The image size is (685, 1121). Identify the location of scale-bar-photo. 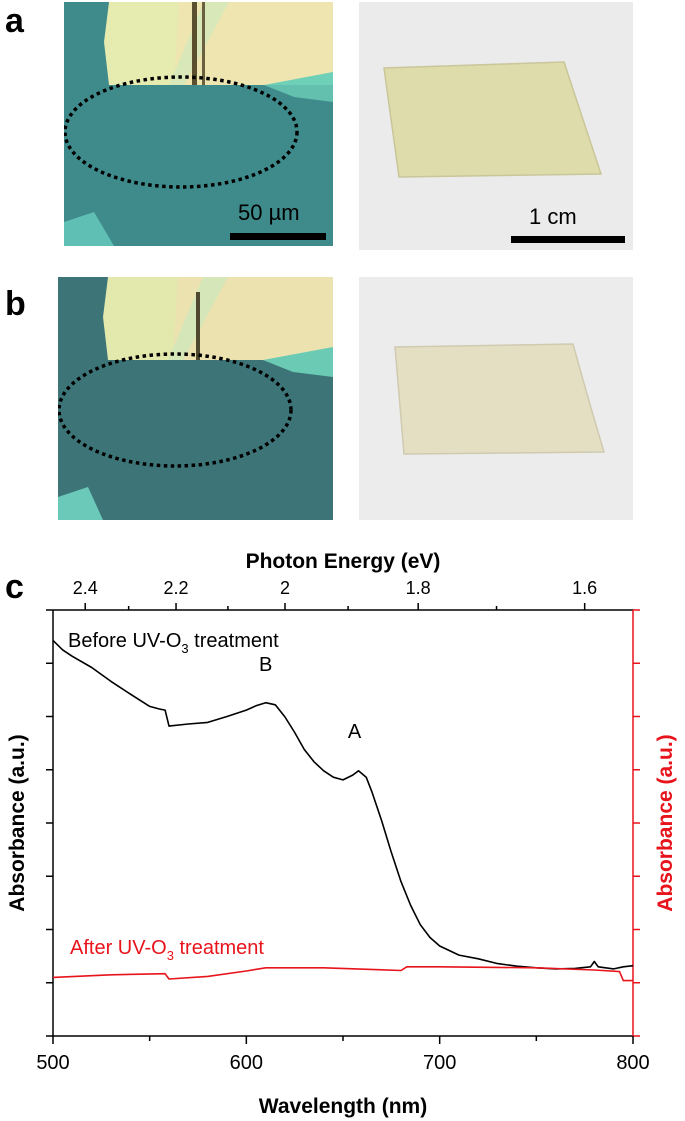
(568, 239).